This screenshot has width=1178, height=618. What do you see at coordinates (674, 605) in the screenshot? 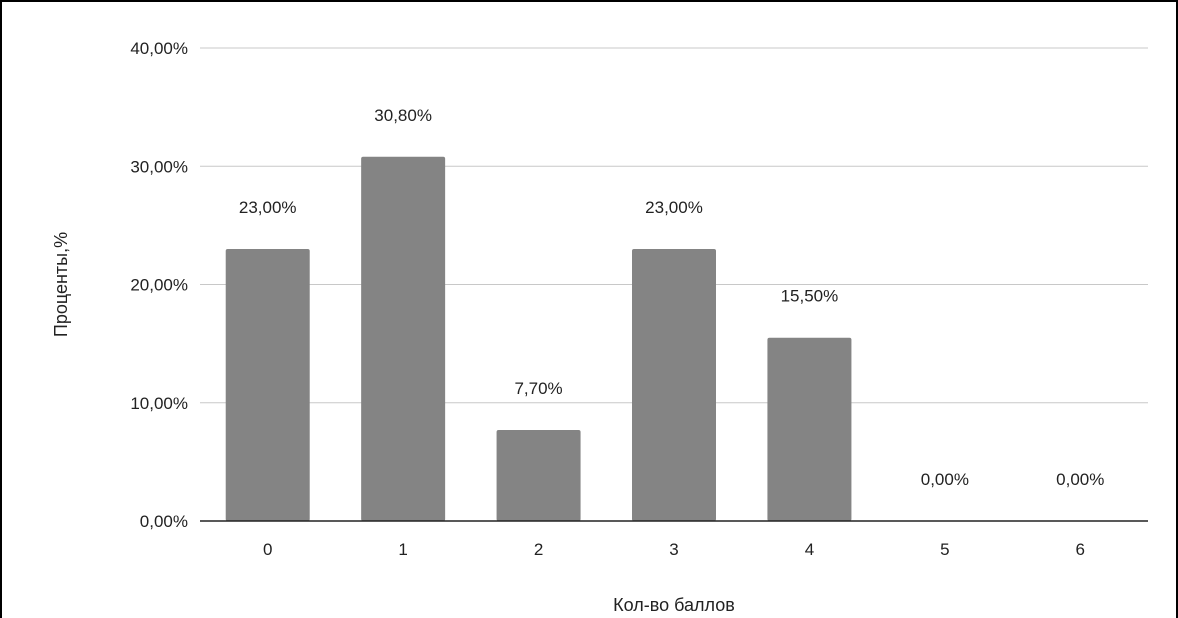
I see `x-axis-title: Кол-во баллов` at bounding box center [674, 605].